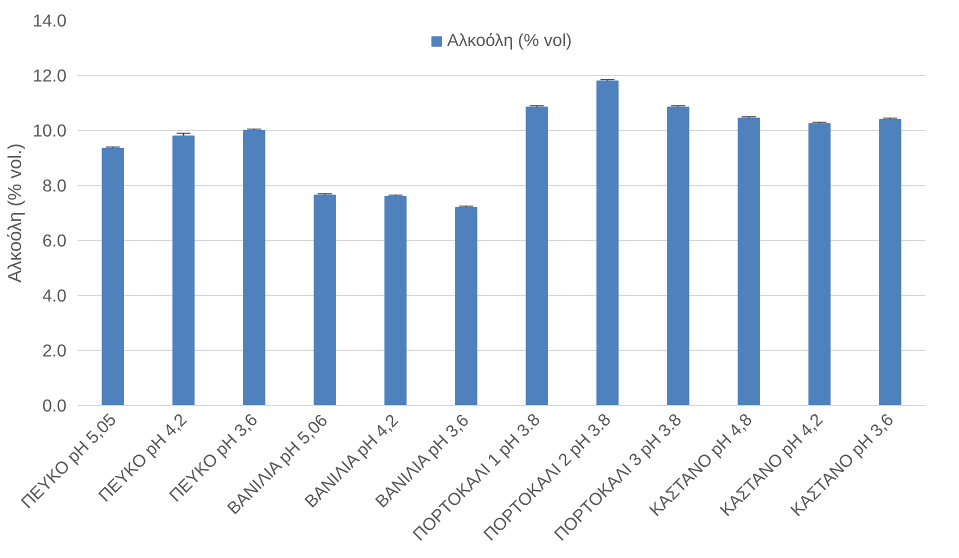  What do you see at coordinates (54, 186) in the screenshot?
I see `y-tick-label: 8.0` at bounding box center [54, 186].